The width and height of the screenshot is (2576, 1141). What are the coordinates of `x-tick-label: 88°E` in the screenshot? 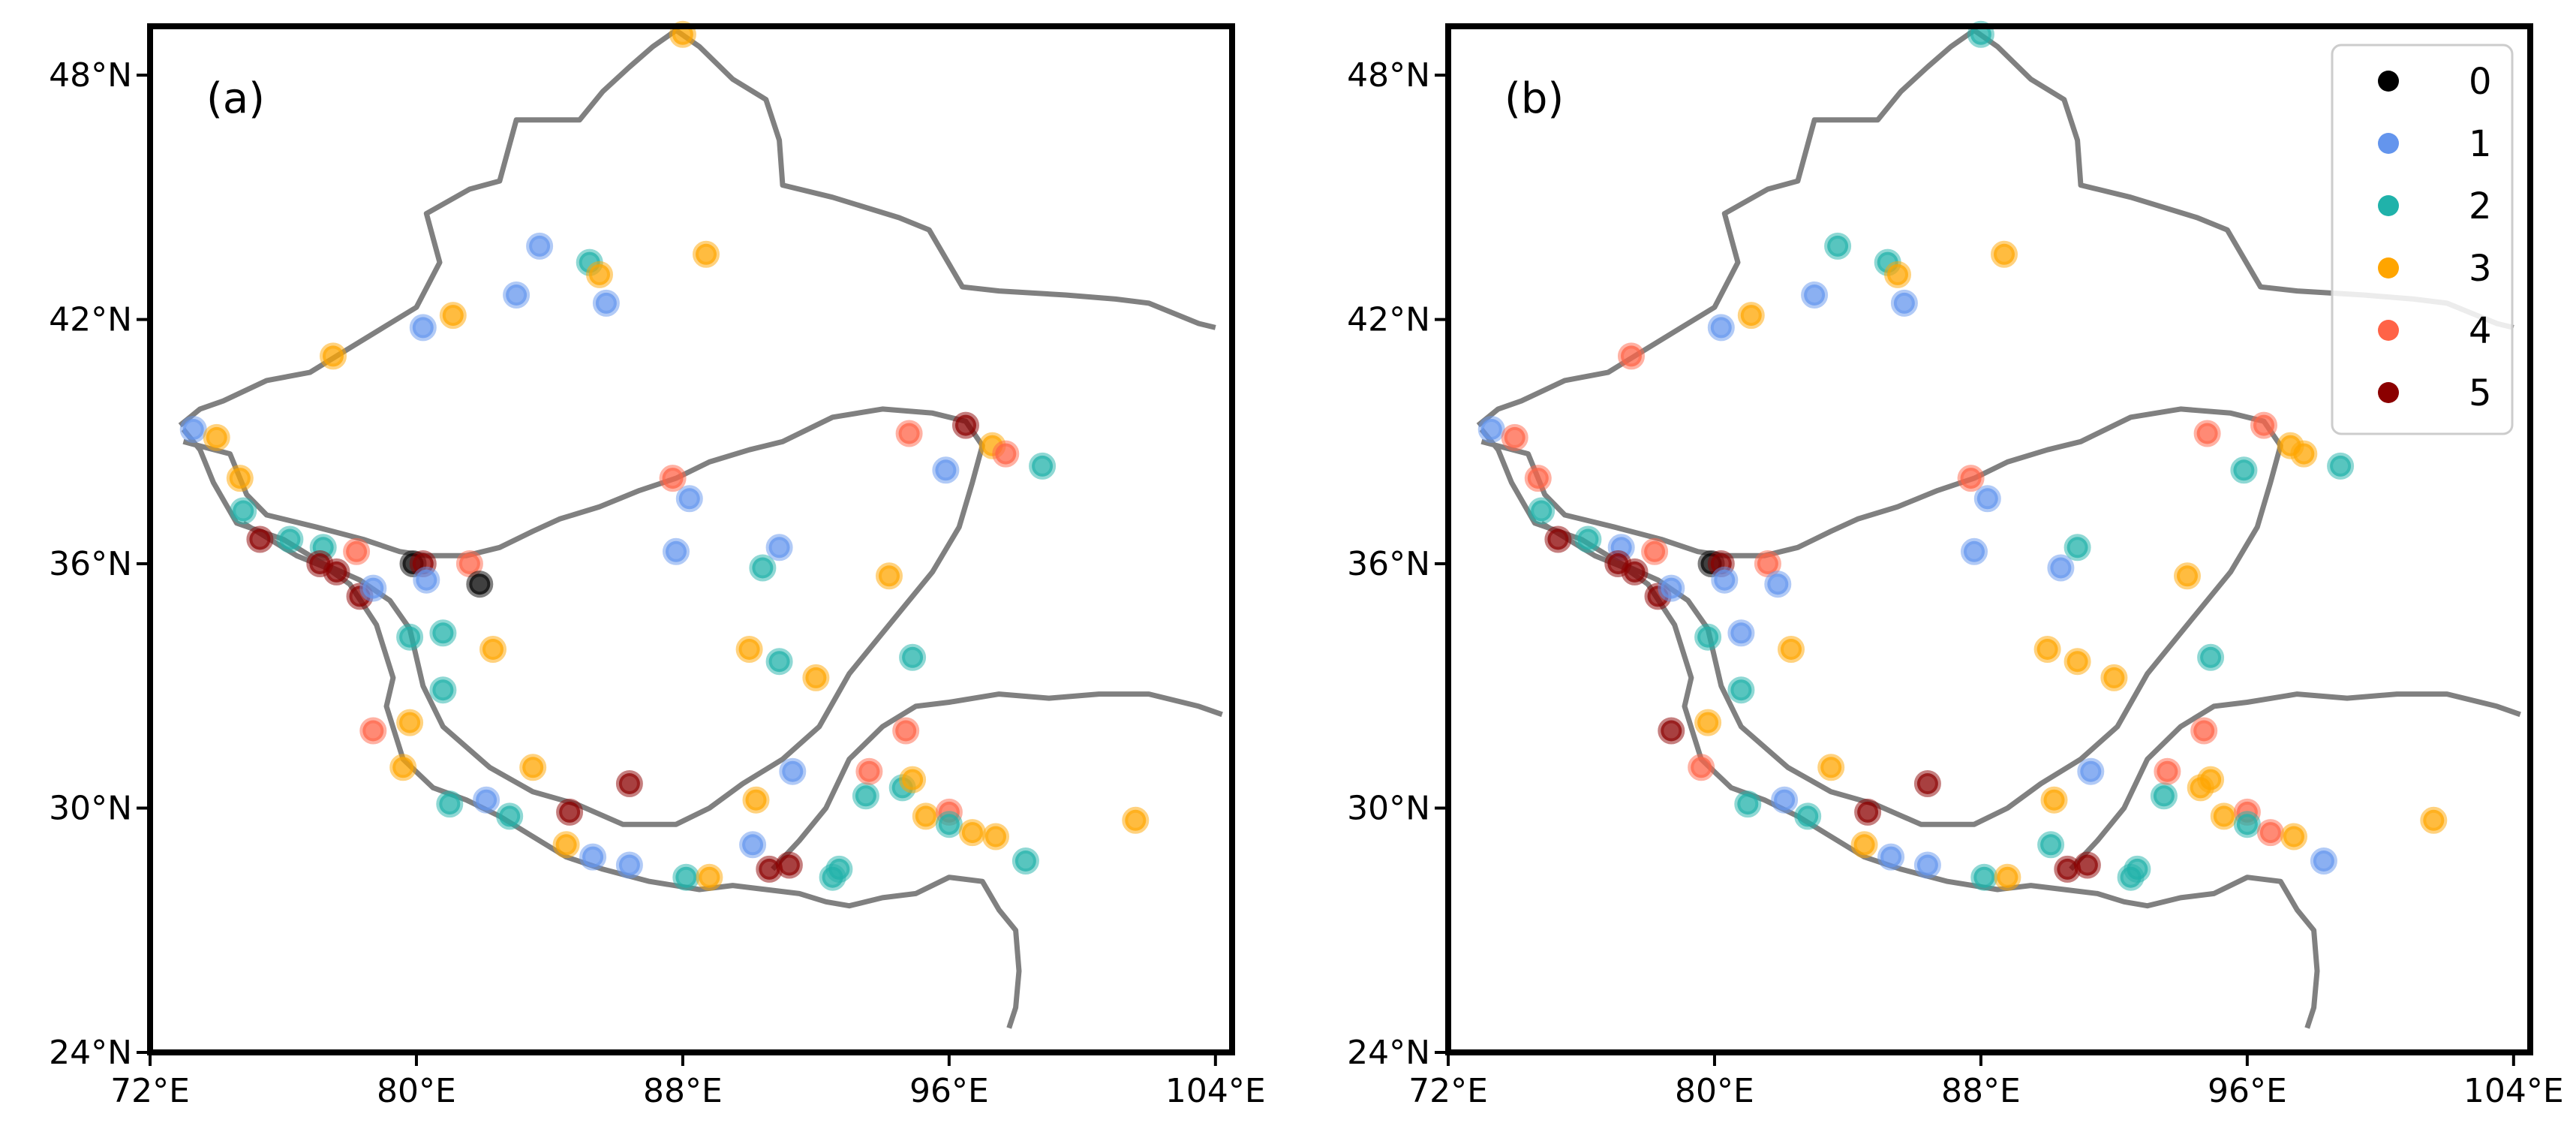 It's located at (683, 1091).